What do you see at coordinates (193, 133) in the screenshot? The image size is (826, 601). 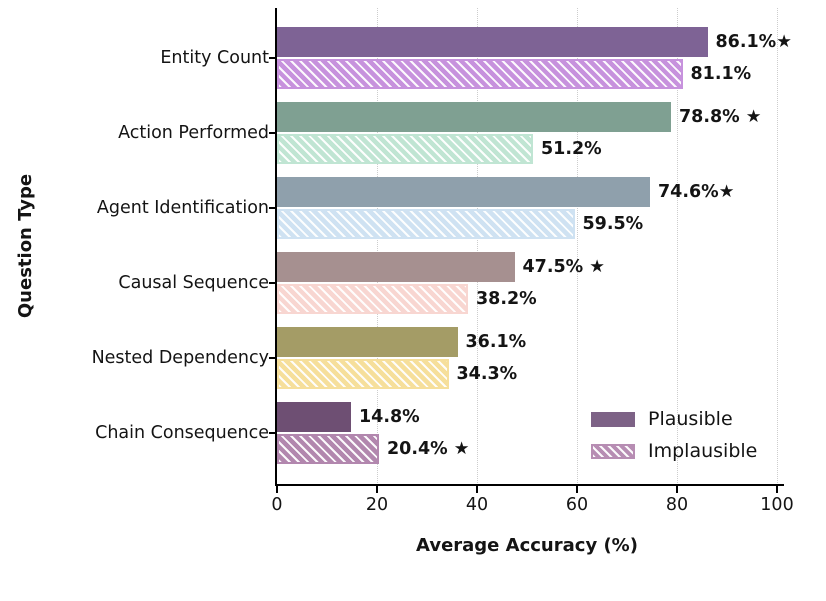 I see `category-label: Action Performed` at bounding box center [193, 133].